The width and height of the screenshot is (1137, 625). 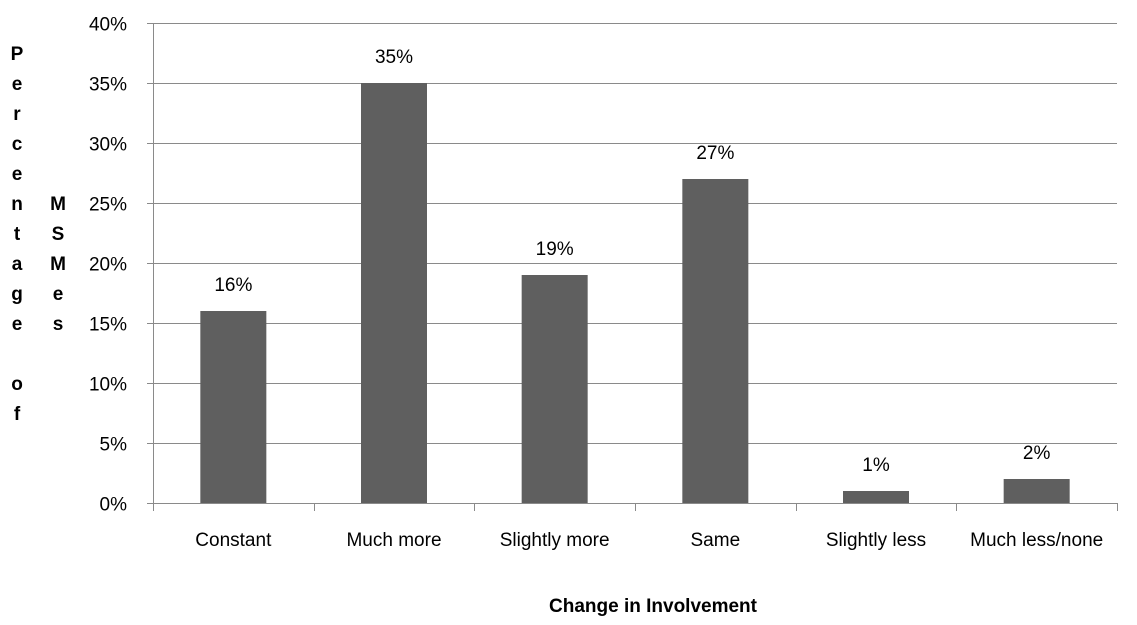 What do you see at coordinates (17, 414) in the screenshot?
I see `y-axis-title-char: f` at bounding box center [17, 414].